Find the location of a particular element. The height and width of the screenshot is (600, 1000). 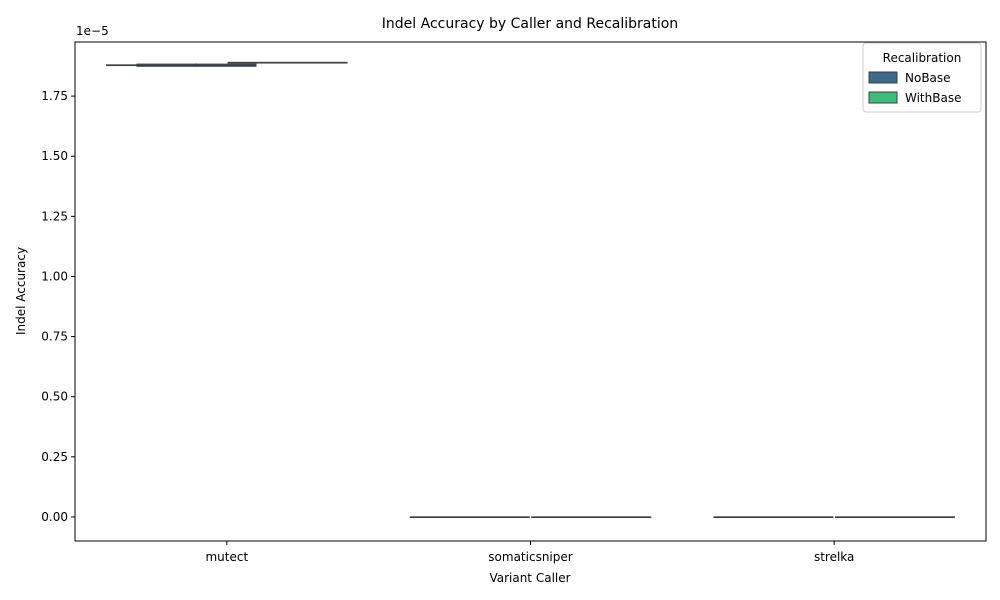

box-nobase-strelka is located at coordinates (773, 517).